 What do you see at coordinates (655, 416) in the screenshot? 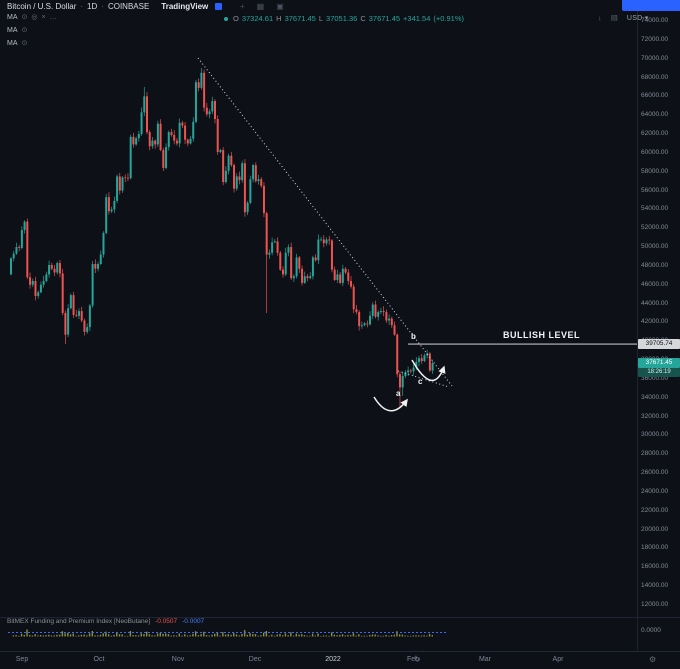
I see `price-axis-label: 32000.00` at bounding box center [655, 416].